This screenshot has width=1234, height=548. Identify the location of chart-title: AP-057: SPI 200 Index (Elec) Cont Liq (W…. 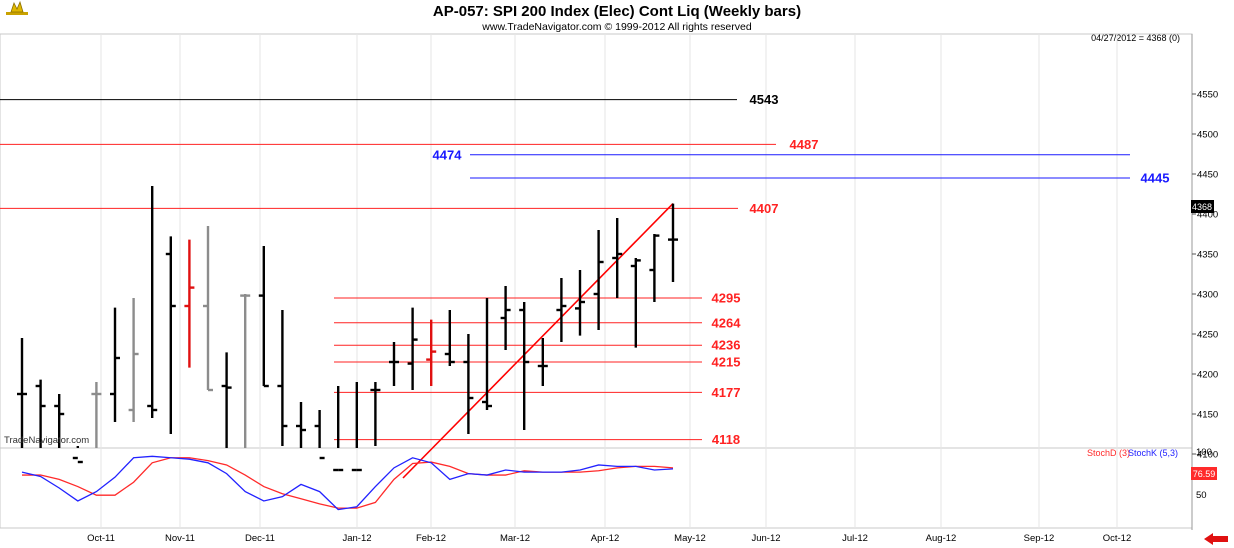
(617, 11).